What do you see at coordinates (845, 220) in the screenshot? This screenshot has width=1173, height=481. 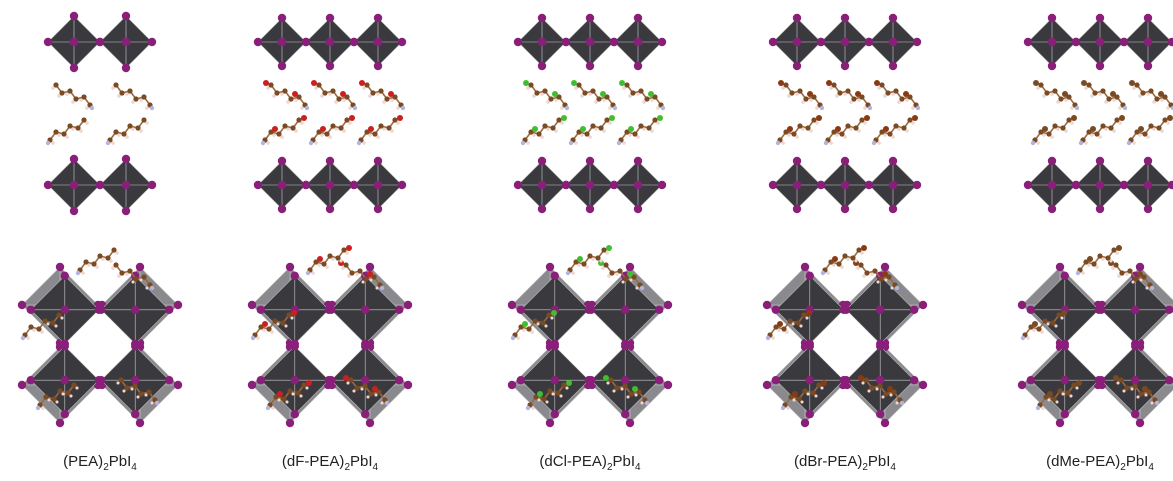 I see `panel-dbr-pea` at bounding box center [845, 220].